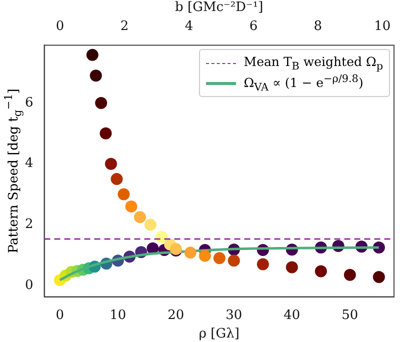 The width and height of the screenshot is (400, 342). What do you see at coordinates (60, 26) in the screenshot?
I see `x2-tick-label: 0` at bounding box center [60, 26].